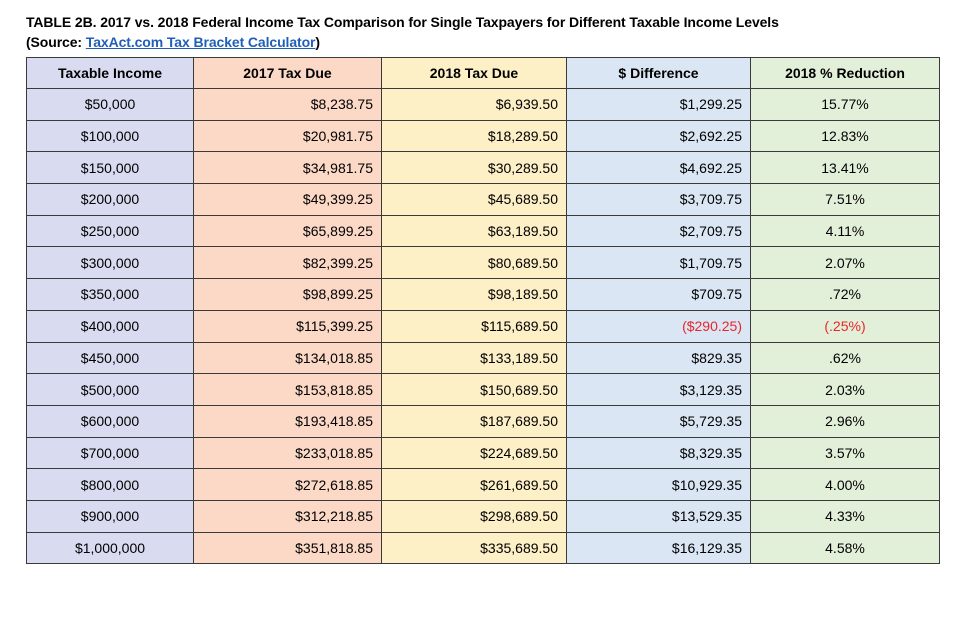  What do you see at coordinates (658, 199) in the screenshot?
I see `cell-difference: $3,709.75` at bounding box center [658, 199].